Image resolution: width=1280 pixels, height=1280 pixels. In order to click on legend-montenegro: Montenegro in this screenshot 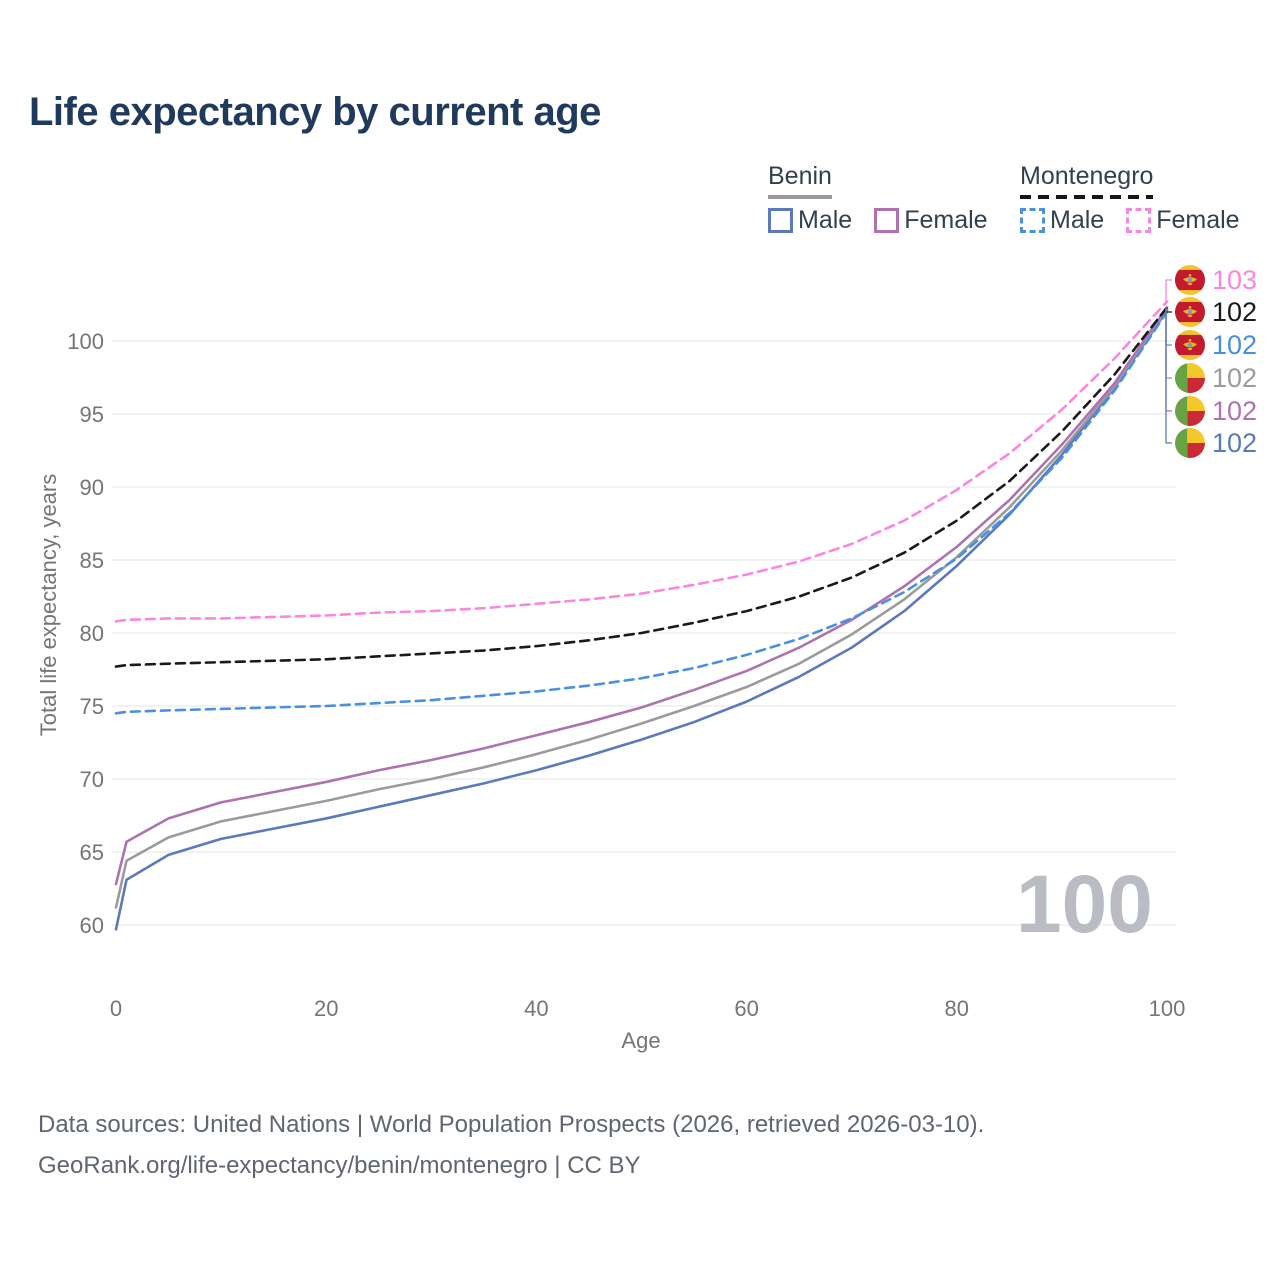, I will do `click(1087, 180)`.